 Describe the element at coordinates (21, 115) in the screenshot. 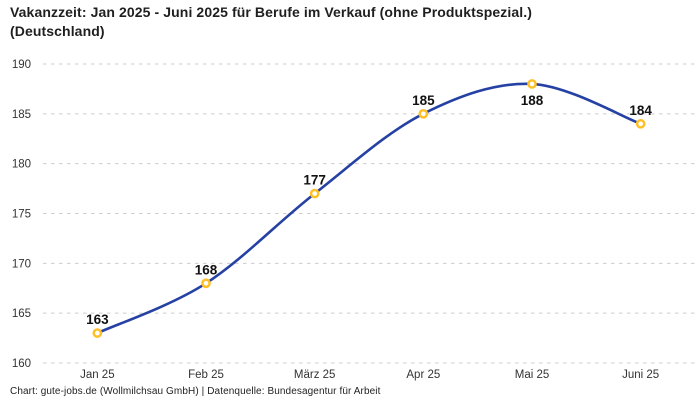

I see `y-tick-label-185: 185` at that location.